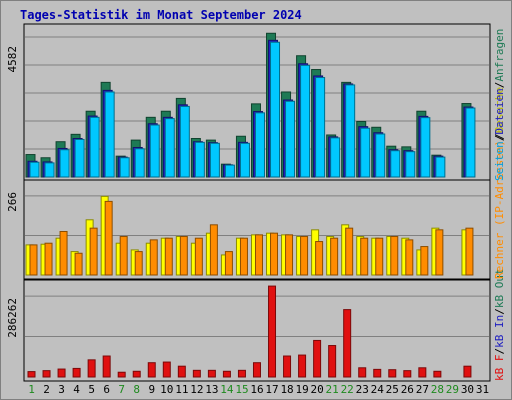  I want to click on bar-middle-rechner-ip-adressen--day-9, so click(153, 257).